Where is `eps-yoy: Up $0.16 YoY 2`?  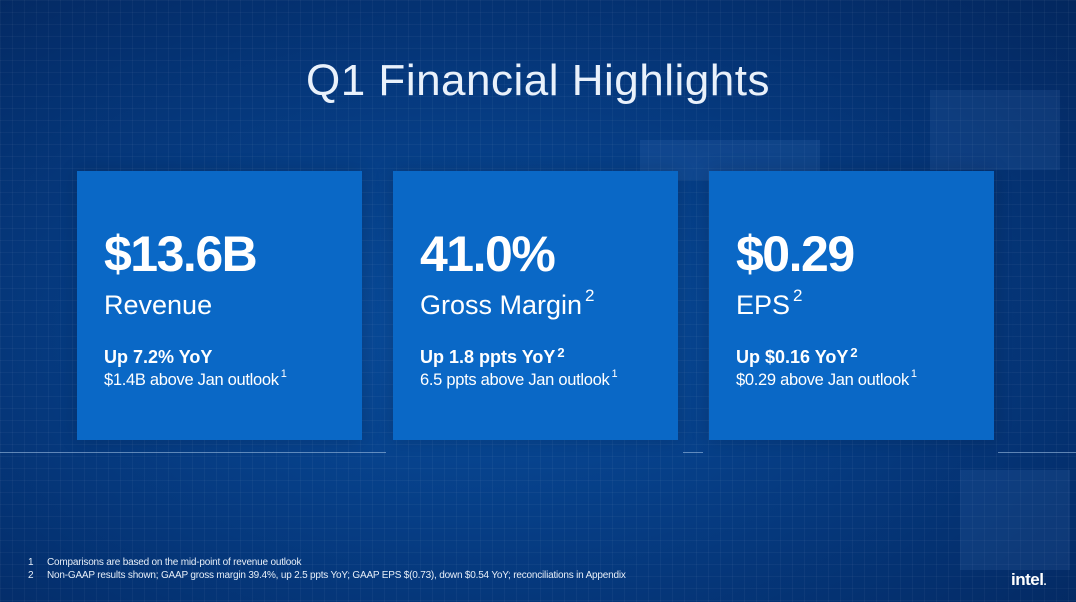
eps-yoy: Up $0.16 YoY 2 is located at coordinates (797, 355).